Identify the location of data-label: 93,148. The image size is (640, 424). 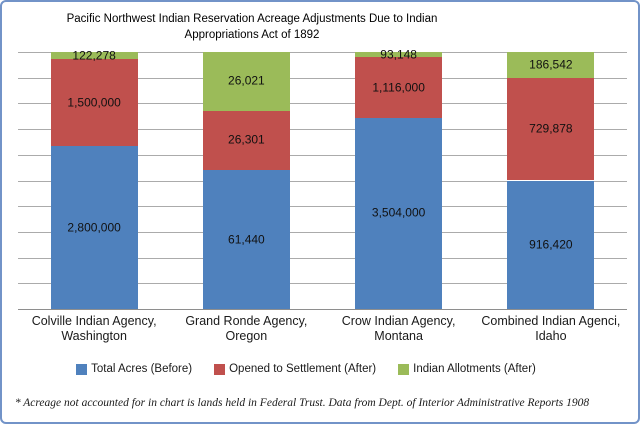
(398, 54).